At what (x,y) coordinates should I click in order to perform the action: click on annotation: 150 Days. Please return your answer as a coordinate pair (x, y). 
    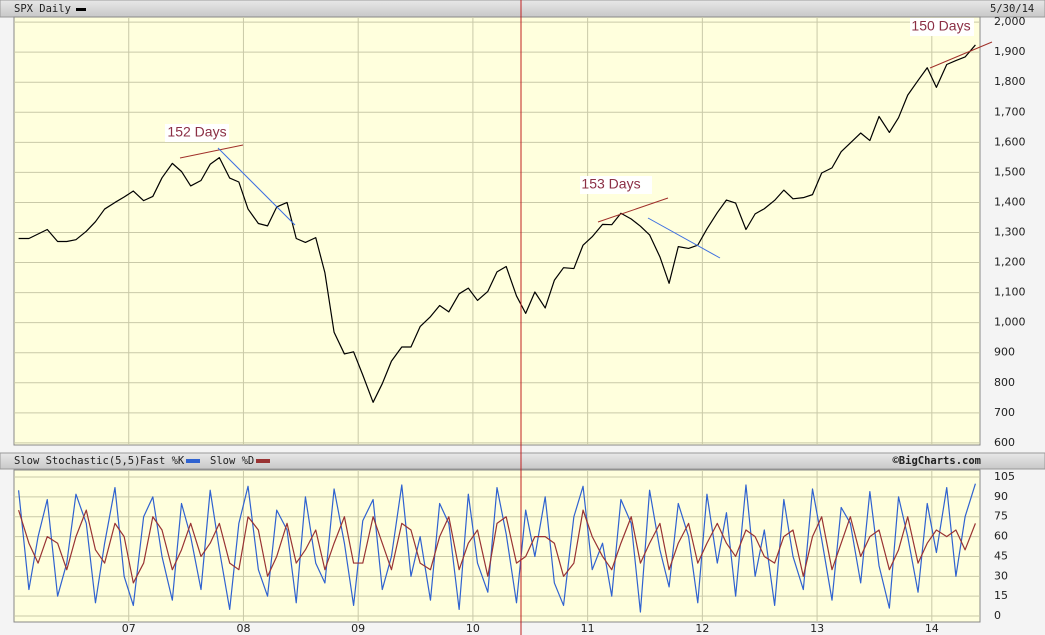
    Looking at the image, I should click on (940, 26).